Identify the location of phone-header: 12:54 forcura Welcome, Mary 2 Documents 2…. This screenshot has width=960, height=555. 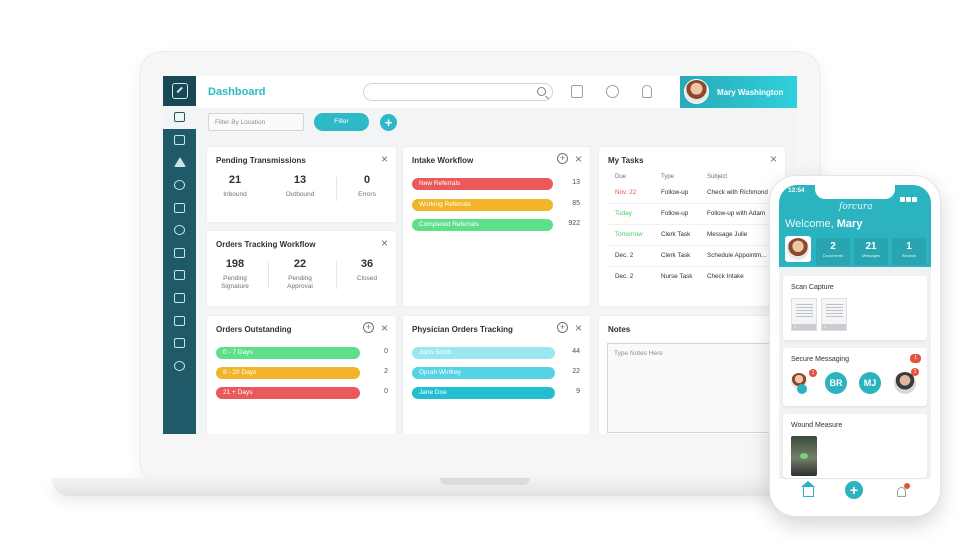
(855, 226).